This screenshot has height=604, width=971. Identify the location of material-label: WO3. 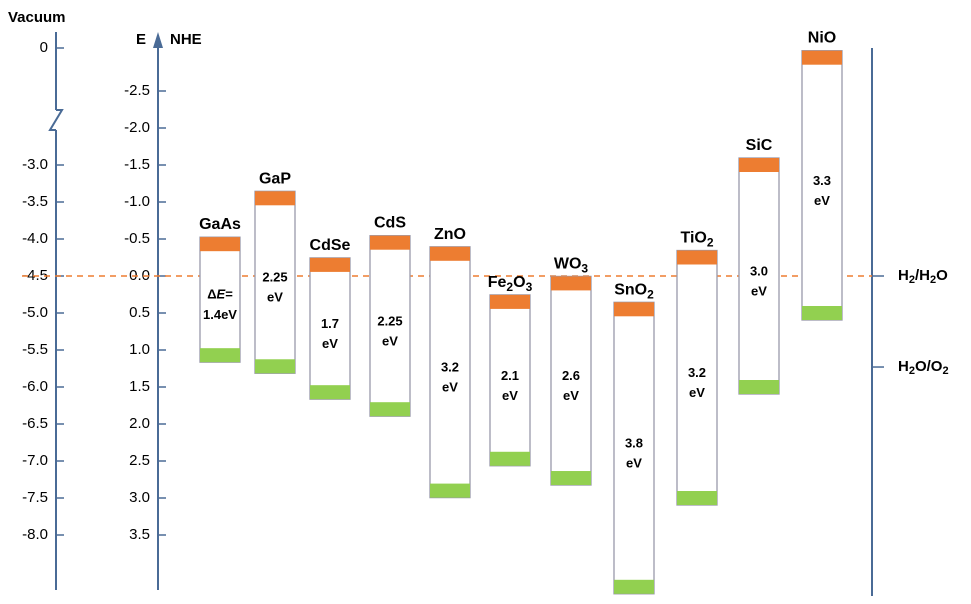
(571, 266).